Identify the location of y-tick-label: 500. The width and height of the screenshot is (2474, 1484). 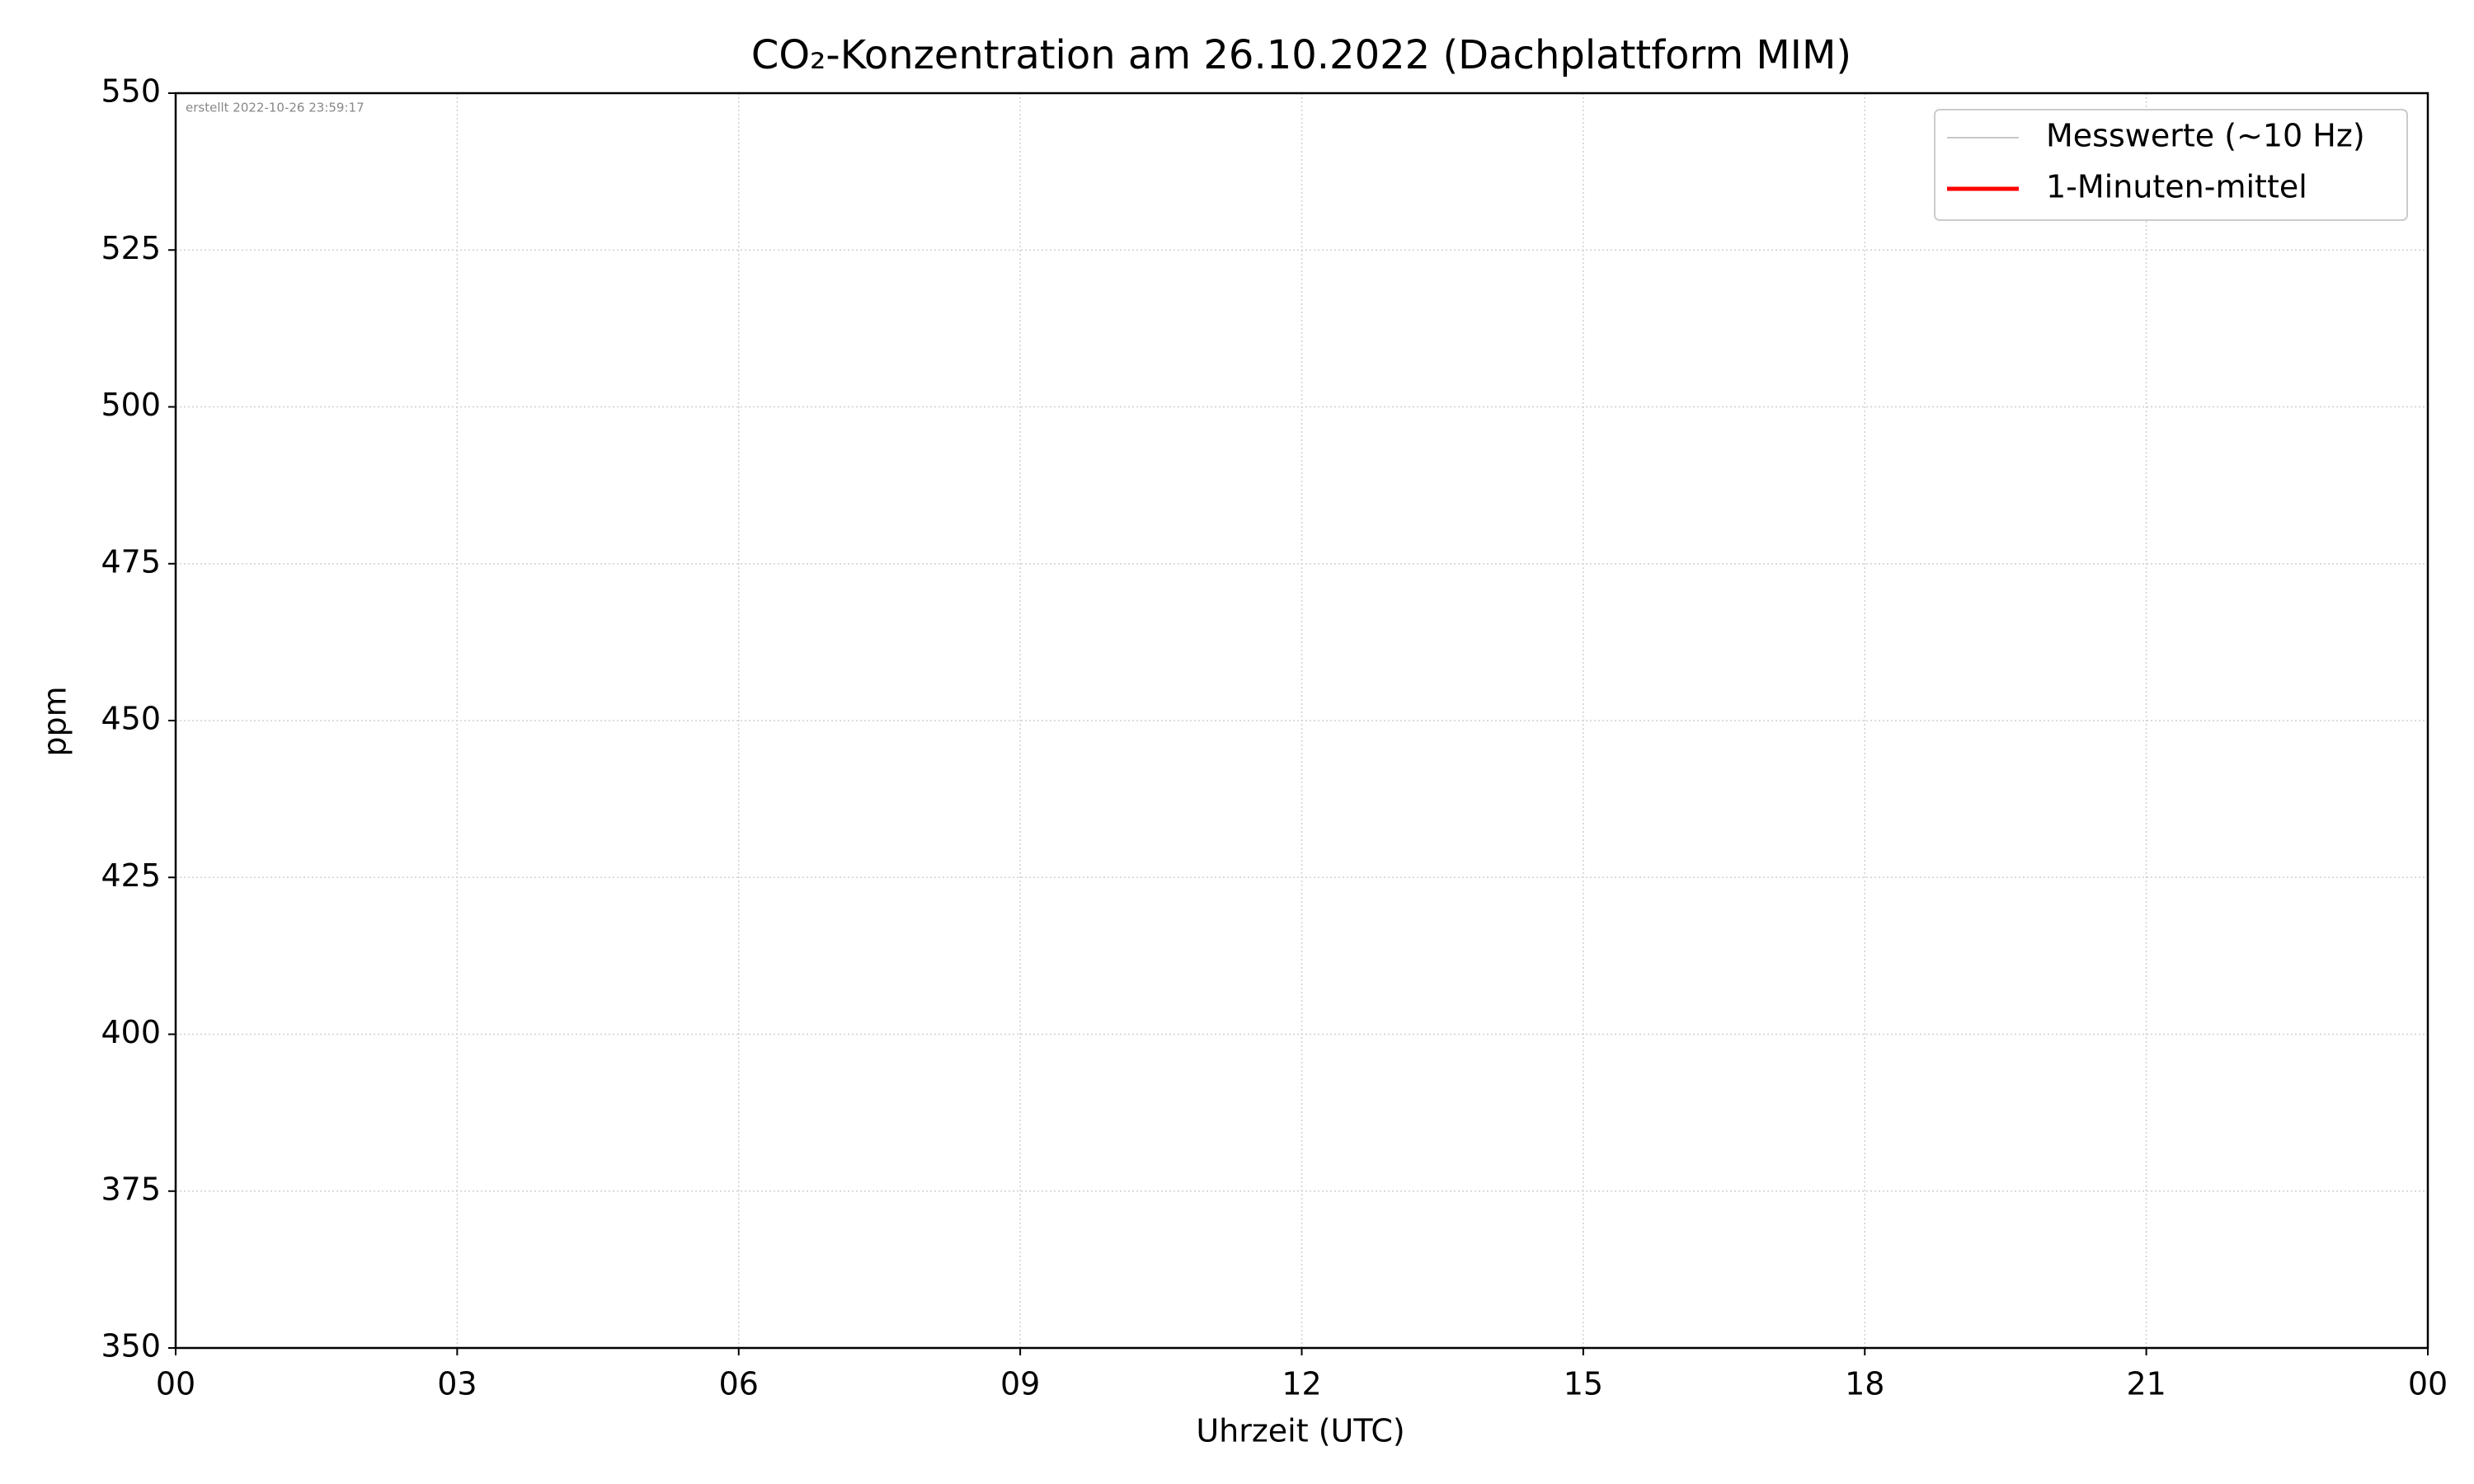
(131, 405).